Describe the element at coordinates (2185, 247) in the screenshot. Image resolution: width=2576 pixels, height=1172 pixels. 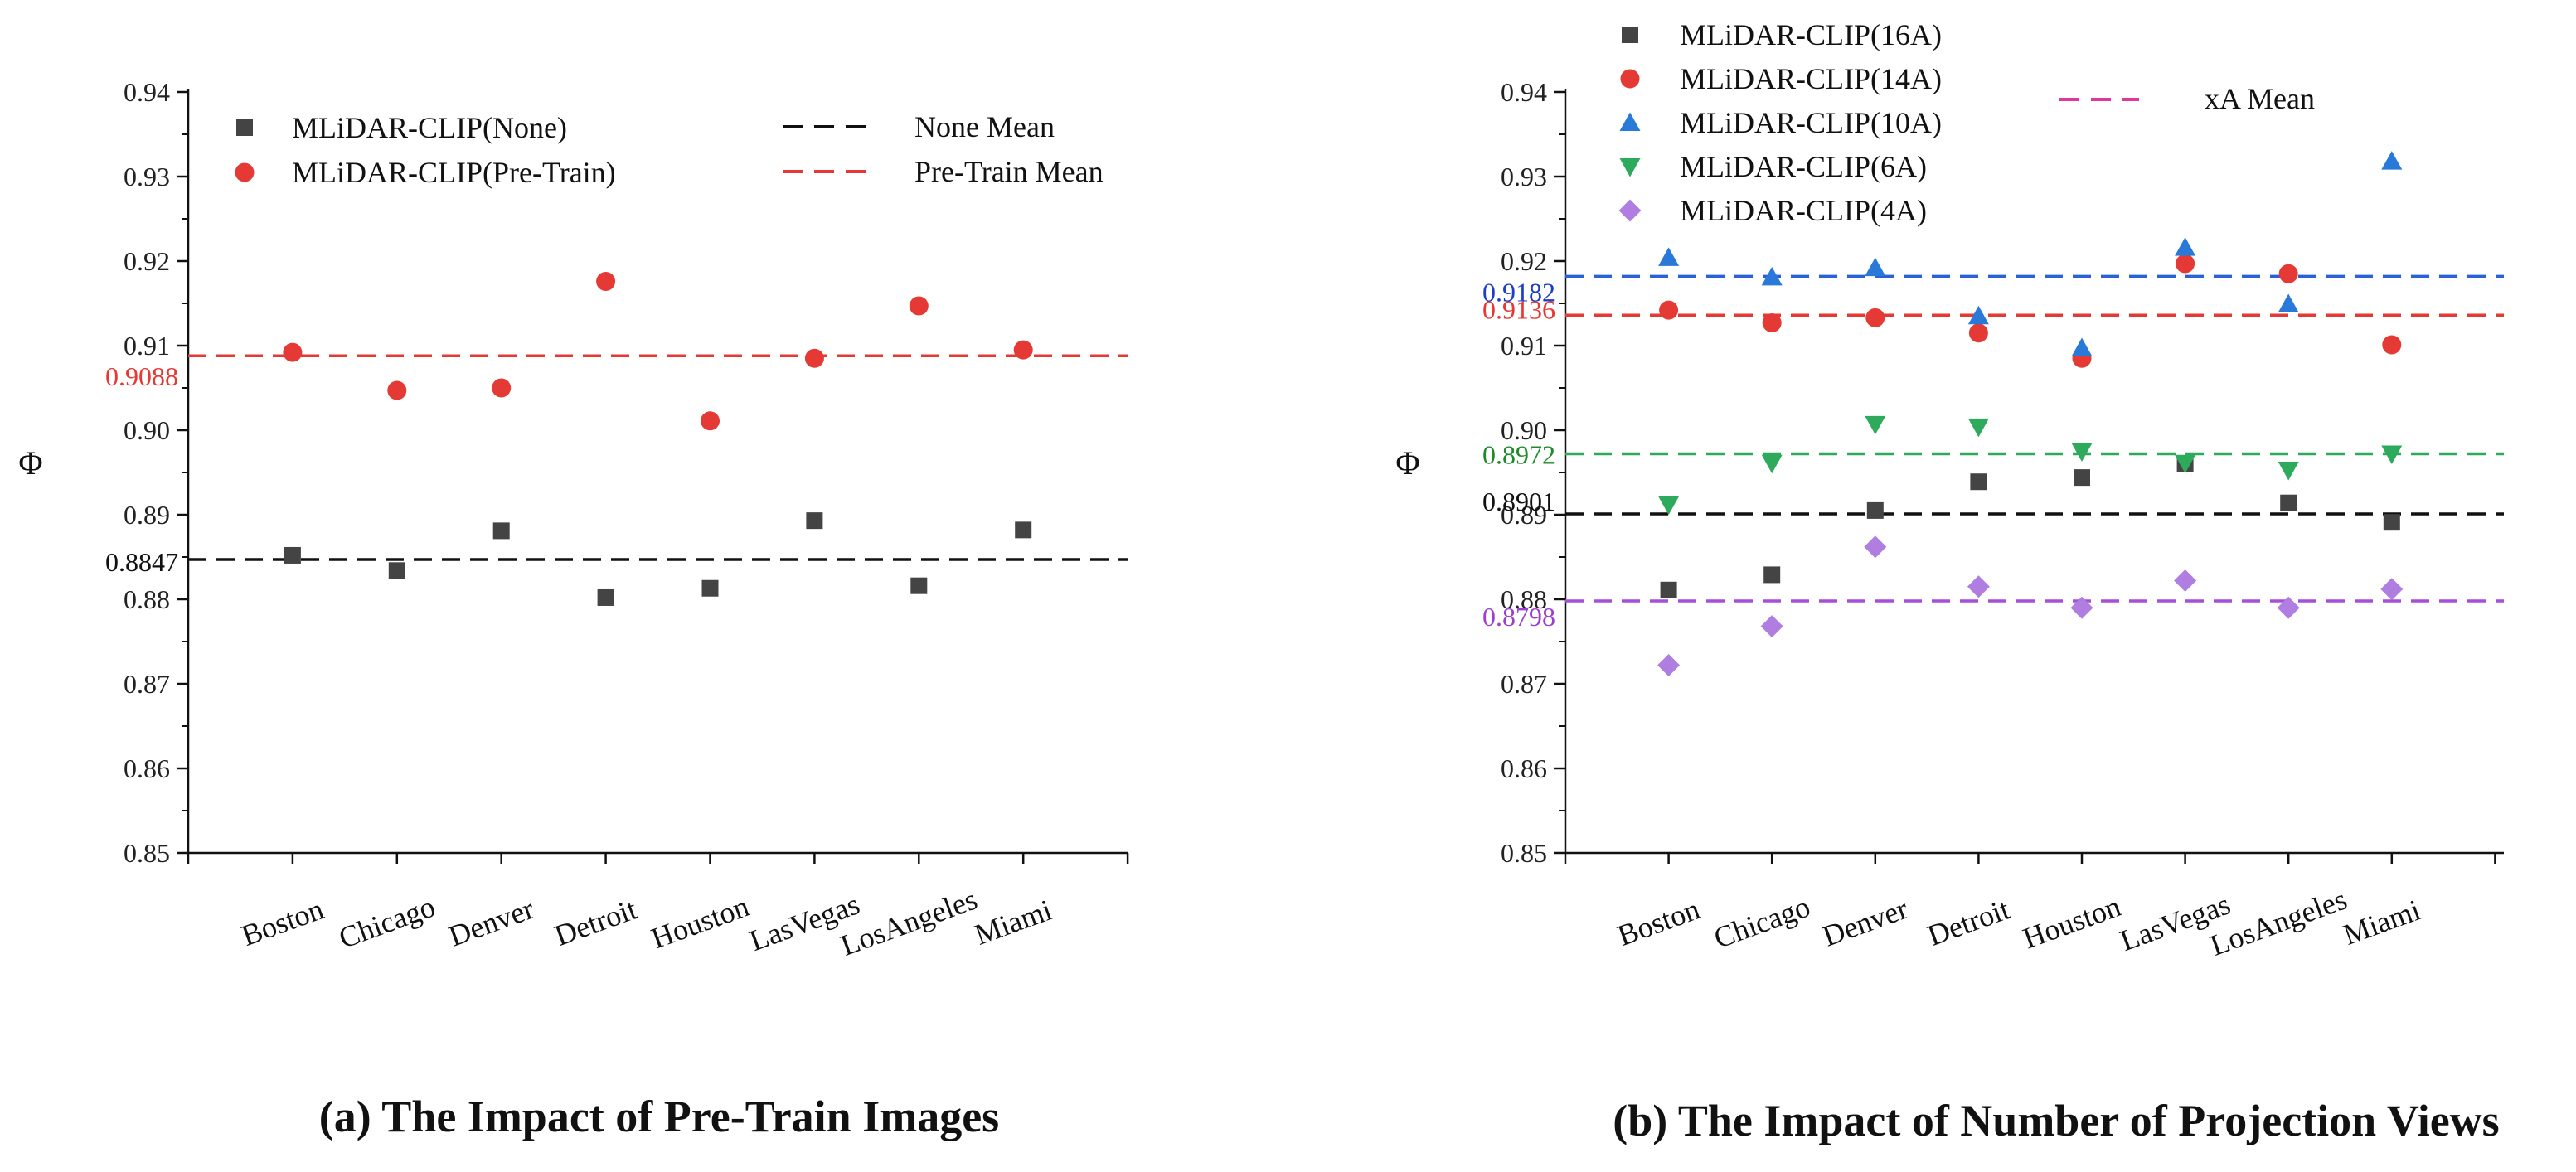
I see `data-point-mlidar-clip-10a-lasvegas` at that location.